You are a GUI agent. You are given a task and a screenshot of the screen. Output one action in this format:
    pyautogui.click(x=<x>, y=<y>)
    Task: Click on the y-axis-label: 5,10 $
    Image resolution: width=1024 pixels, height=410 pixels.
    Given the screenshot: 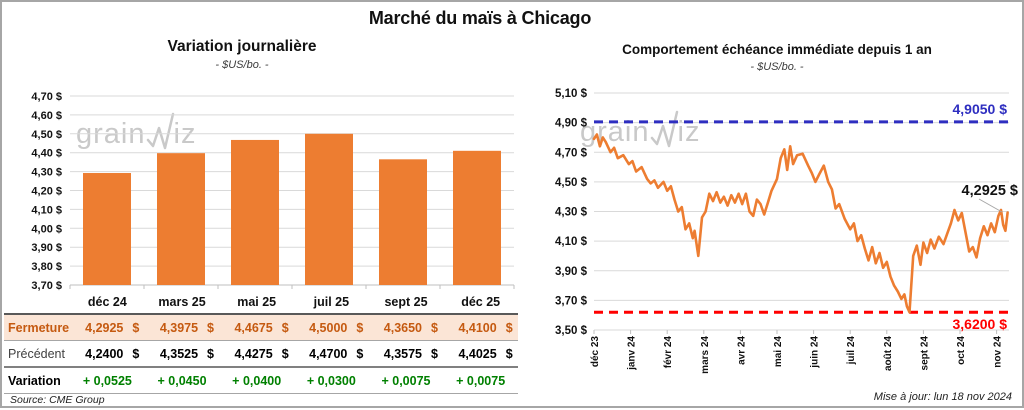 What is the action you would take?
    pyautogui.click(x=571, y=94)
    